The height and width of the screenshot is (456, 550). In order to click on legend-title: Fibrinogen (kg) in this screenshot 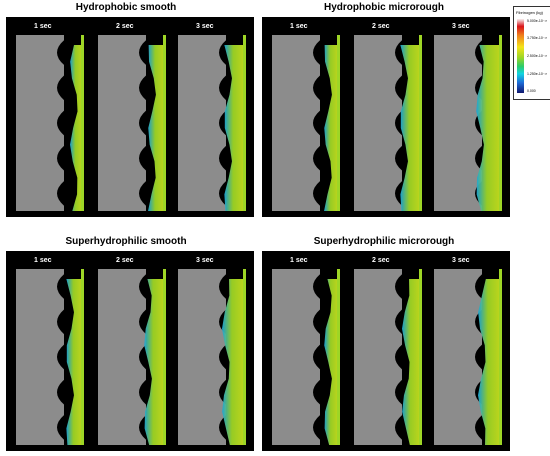, I will do `click(529, 12)`.